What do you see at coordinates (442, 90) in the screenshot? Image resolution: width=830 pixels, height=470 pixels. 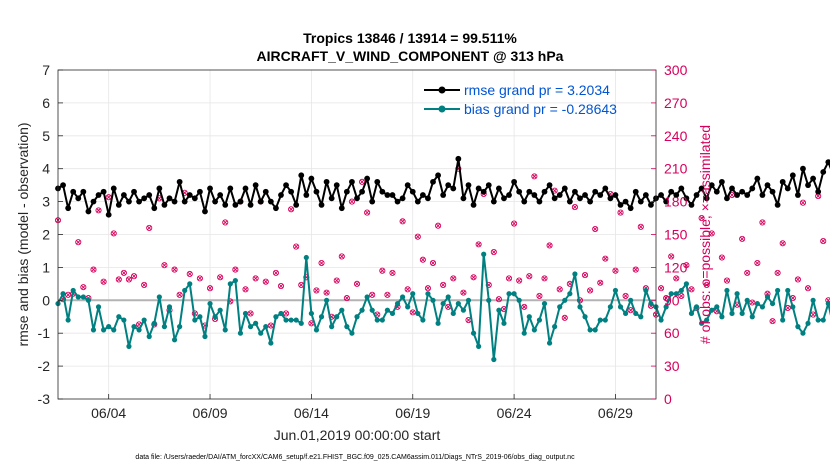 I see `legend-rmse-marker` at bounding box center [442, 90].